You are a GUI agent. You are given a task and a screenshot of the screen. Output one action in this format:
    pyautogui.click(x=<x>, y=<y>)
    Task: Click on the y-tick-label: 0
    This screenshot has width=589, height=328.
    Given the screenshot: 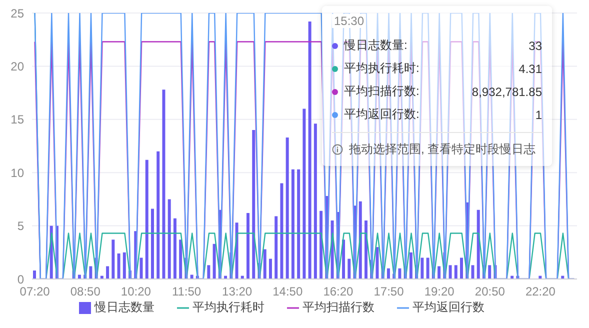 What is the action you would take?
    pyautogui.click(x=20, y=279)
    